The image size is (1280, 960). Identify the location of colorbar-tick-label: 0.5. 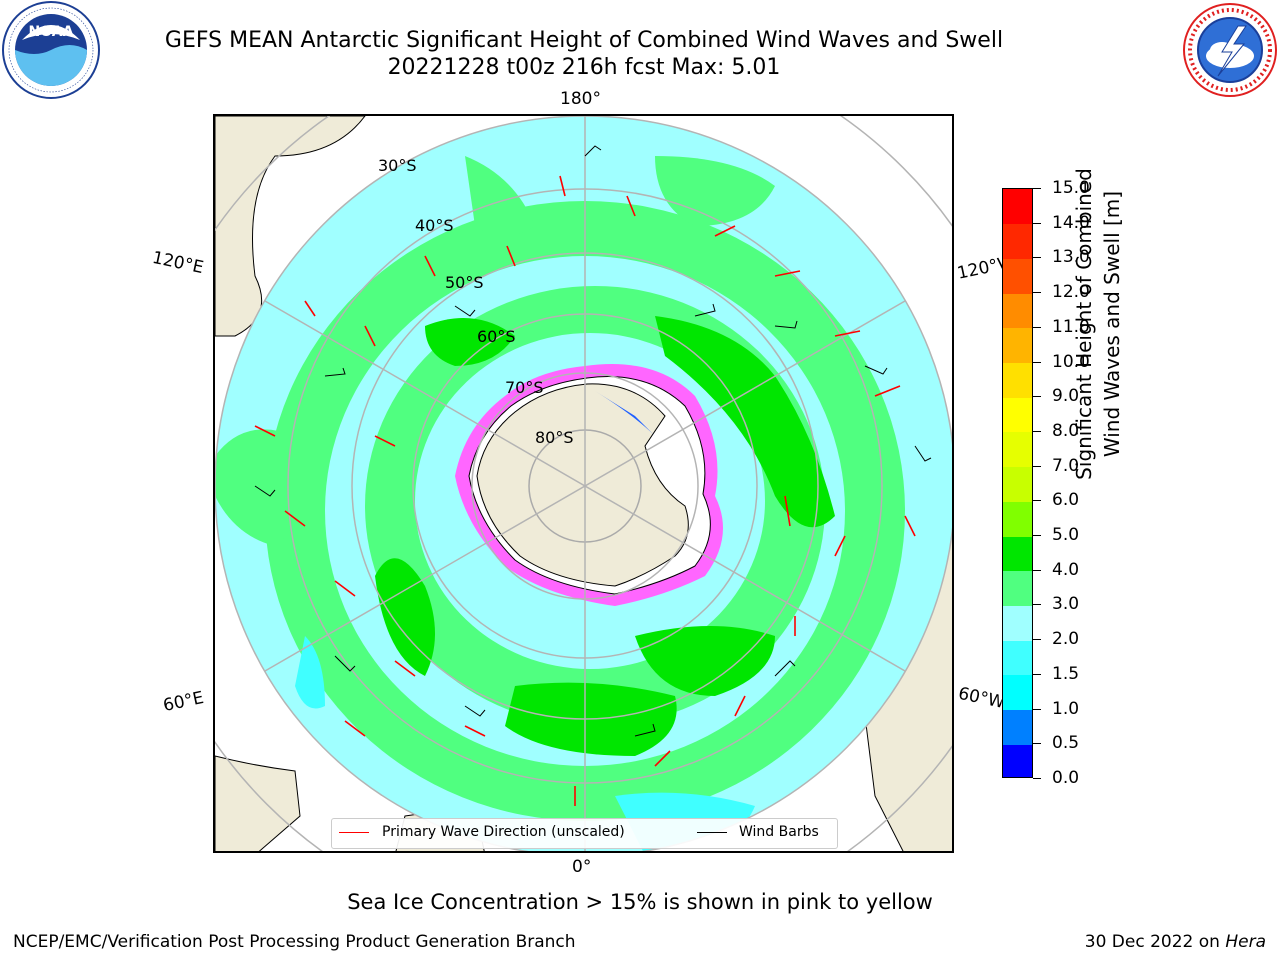
(1066, 743).